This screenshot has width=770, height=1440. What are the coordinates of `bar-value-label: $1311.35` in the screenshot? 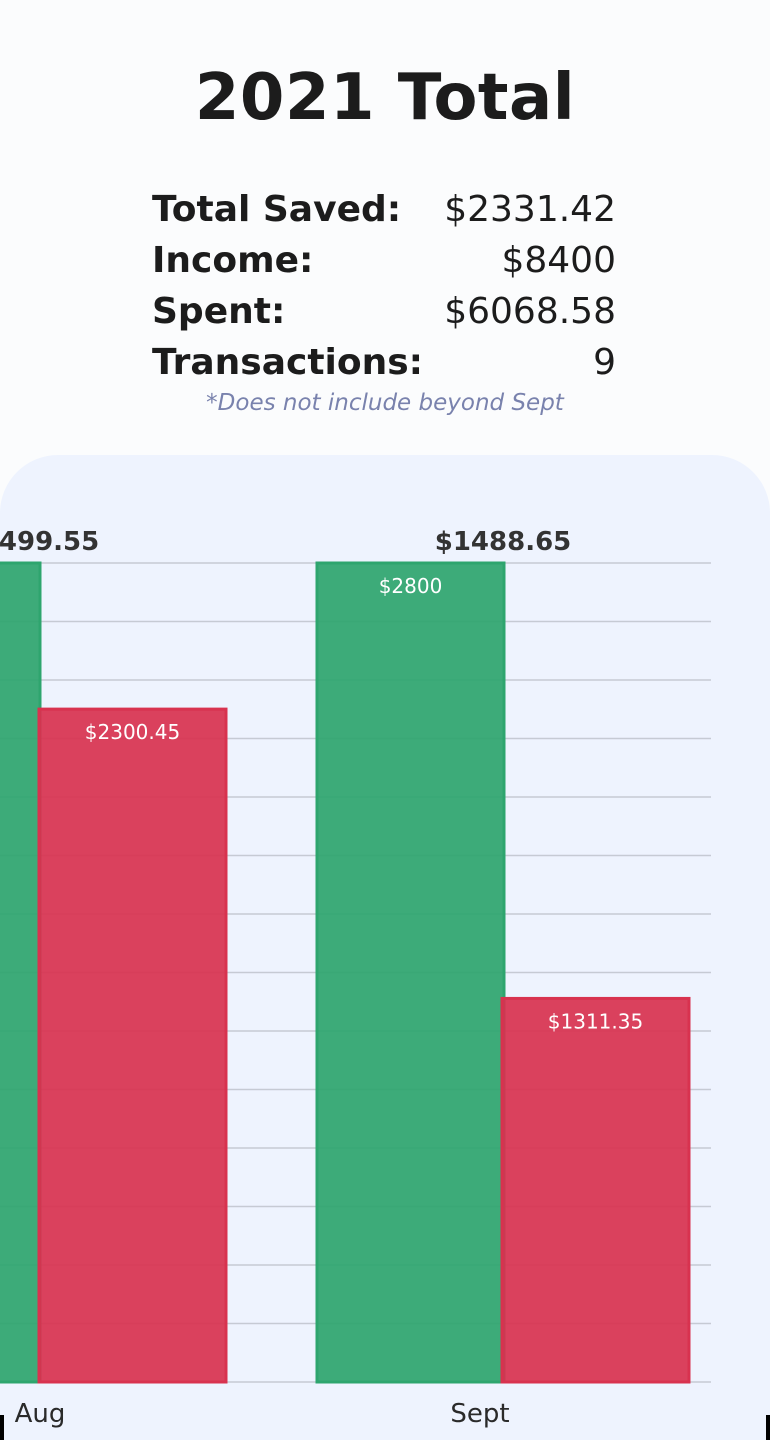 It's located at (595, 1021).